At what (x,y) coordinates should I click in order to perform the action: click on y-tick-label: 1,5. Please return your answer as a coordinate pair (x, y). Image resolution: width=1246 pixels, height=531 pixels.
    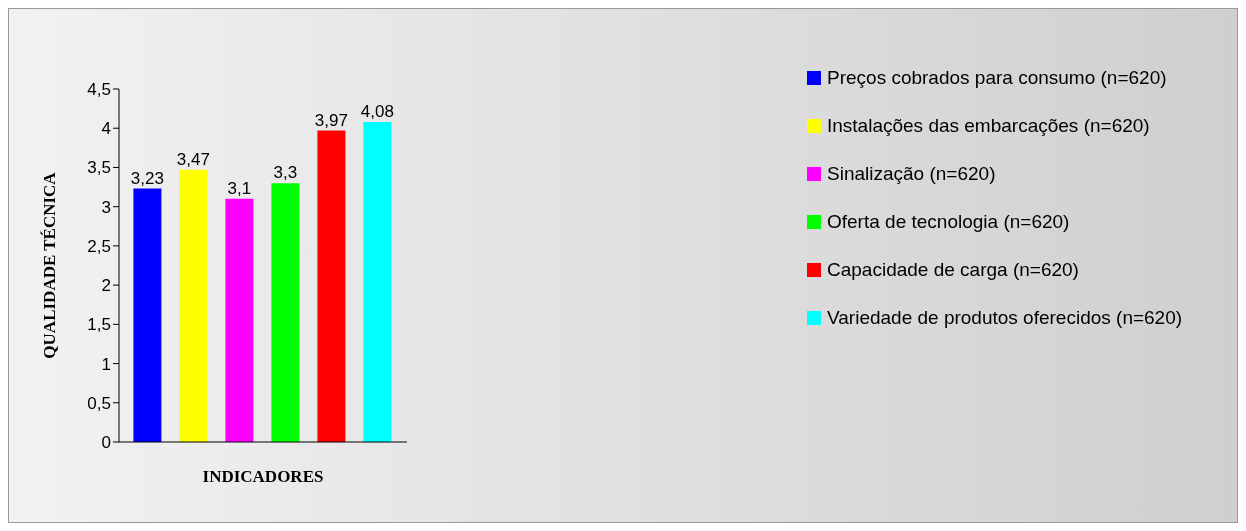
    Looking at the image, I should click on (99, 325).